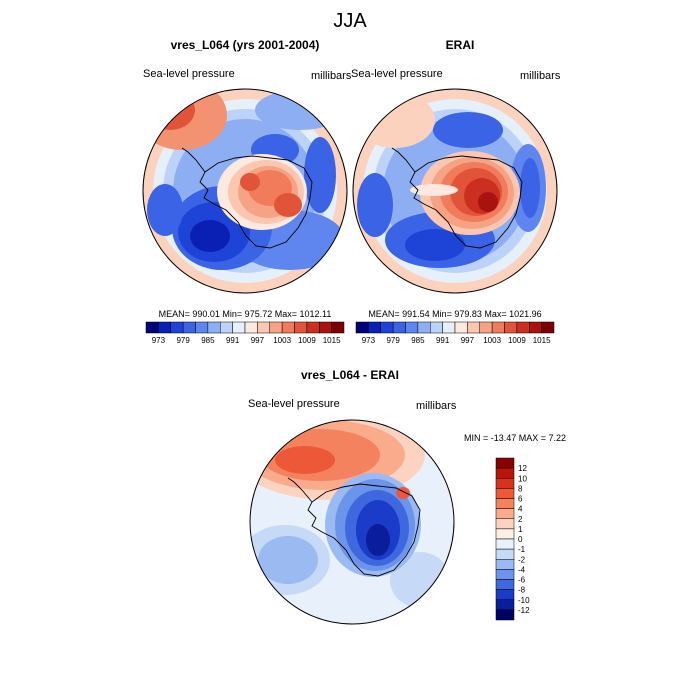 The height and width of the screenshot is (700, 700). Describe the element at coordinates (522, 468) in the screenshot. I see `colorbar-3-tick-label: 12` at that location.